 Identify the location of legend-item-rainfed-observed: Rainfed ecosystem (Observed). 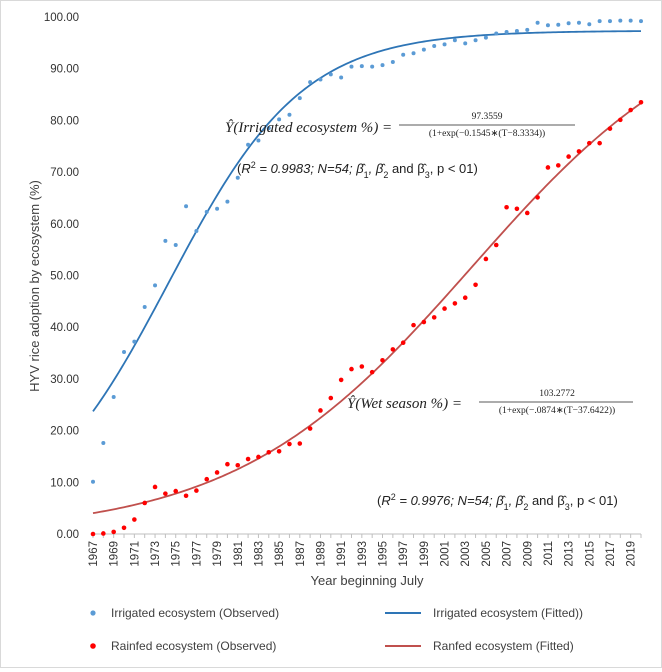
(183, 646).